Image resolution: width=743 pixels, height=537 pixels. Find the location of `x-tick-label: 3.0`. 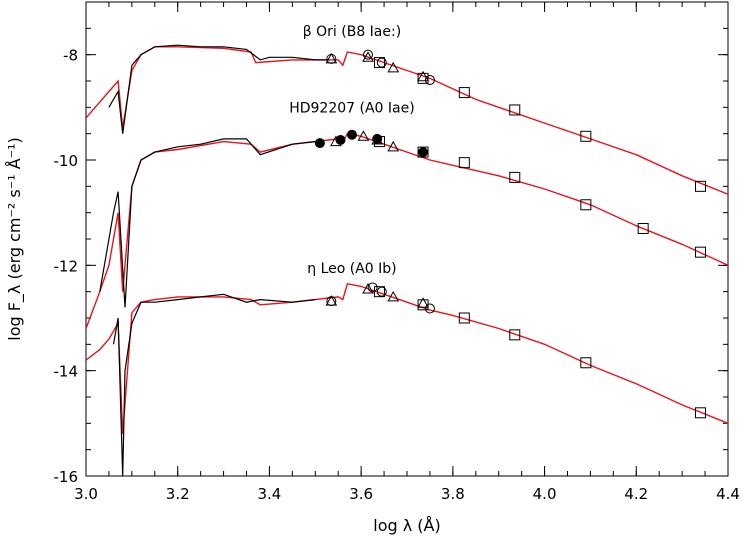

x-tick-label: 3.0 is located at coordinates (86, 494).